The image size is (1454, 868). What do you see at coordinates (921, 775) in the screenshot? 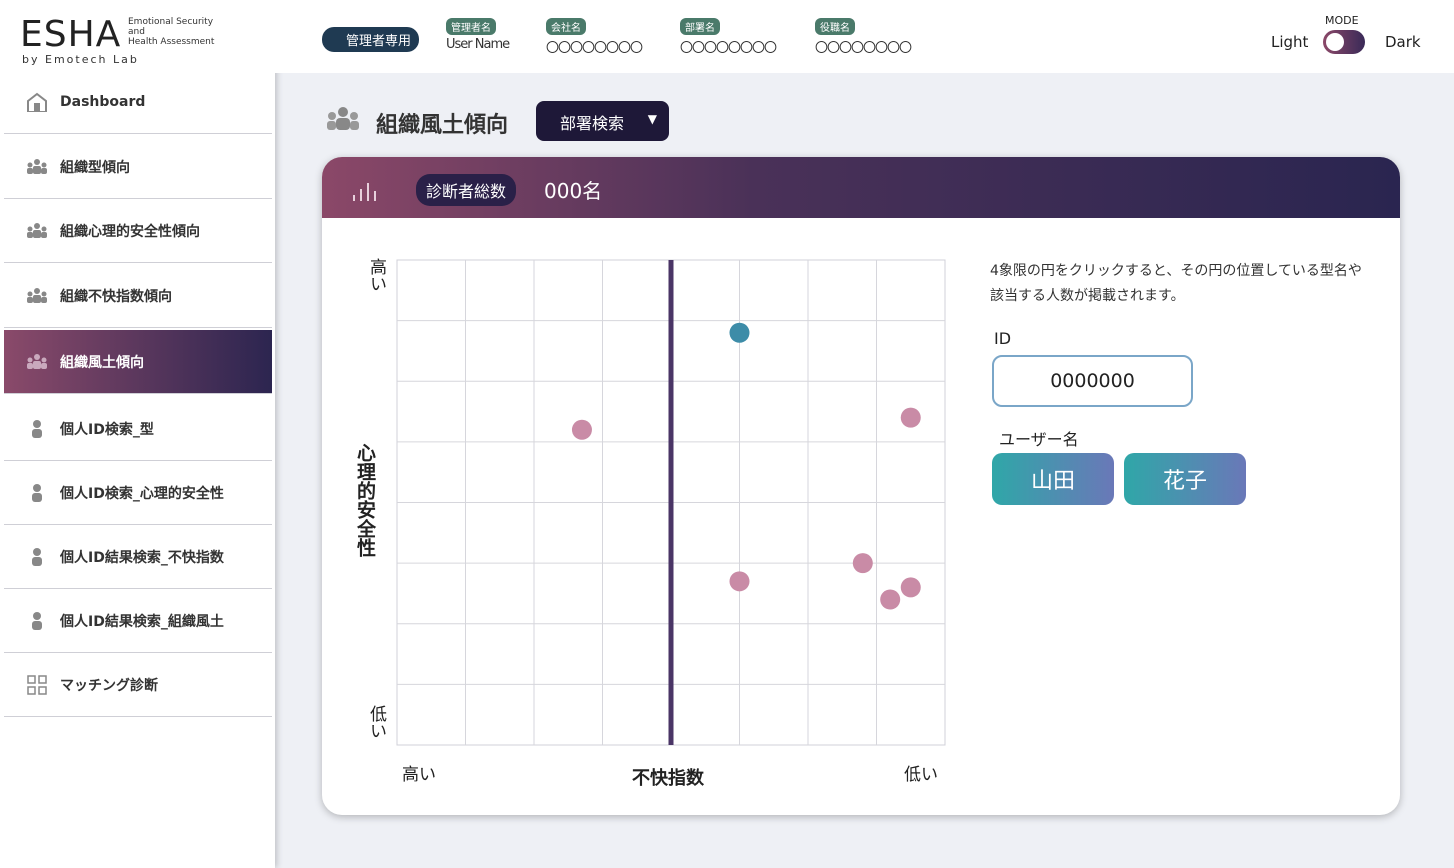
I see `x-right-end: 低い` at bounding box center [921, 775].